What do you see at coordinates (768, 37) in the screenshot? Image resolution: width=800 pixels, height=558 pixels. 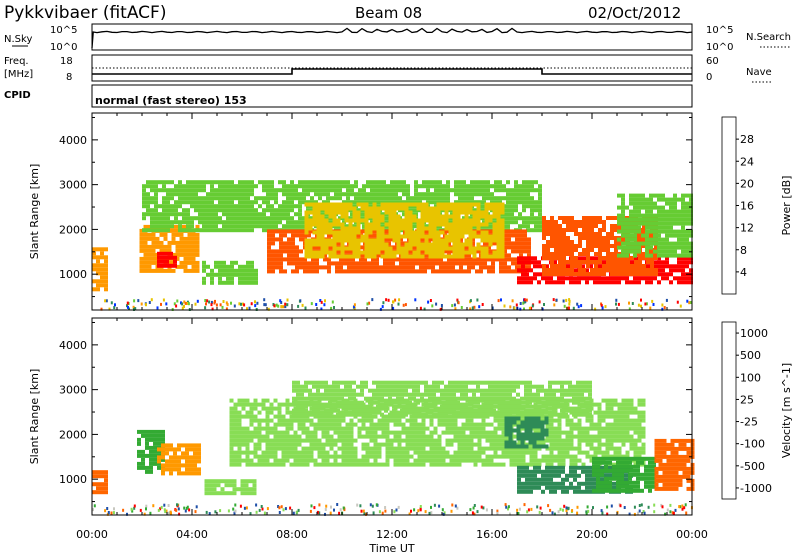 I see `nsearch-label: N.Search` at bounding box center [768, 37].